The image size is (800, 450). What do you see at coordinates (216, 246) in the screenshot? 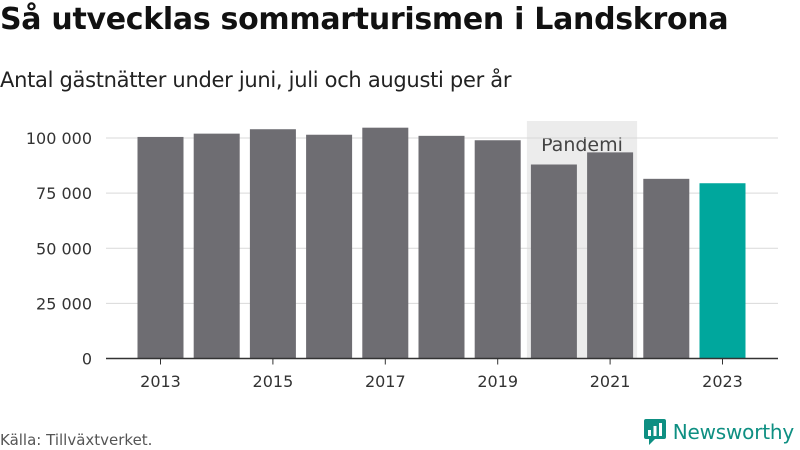
I see `bar-2014` at bounding box center [216, 246].